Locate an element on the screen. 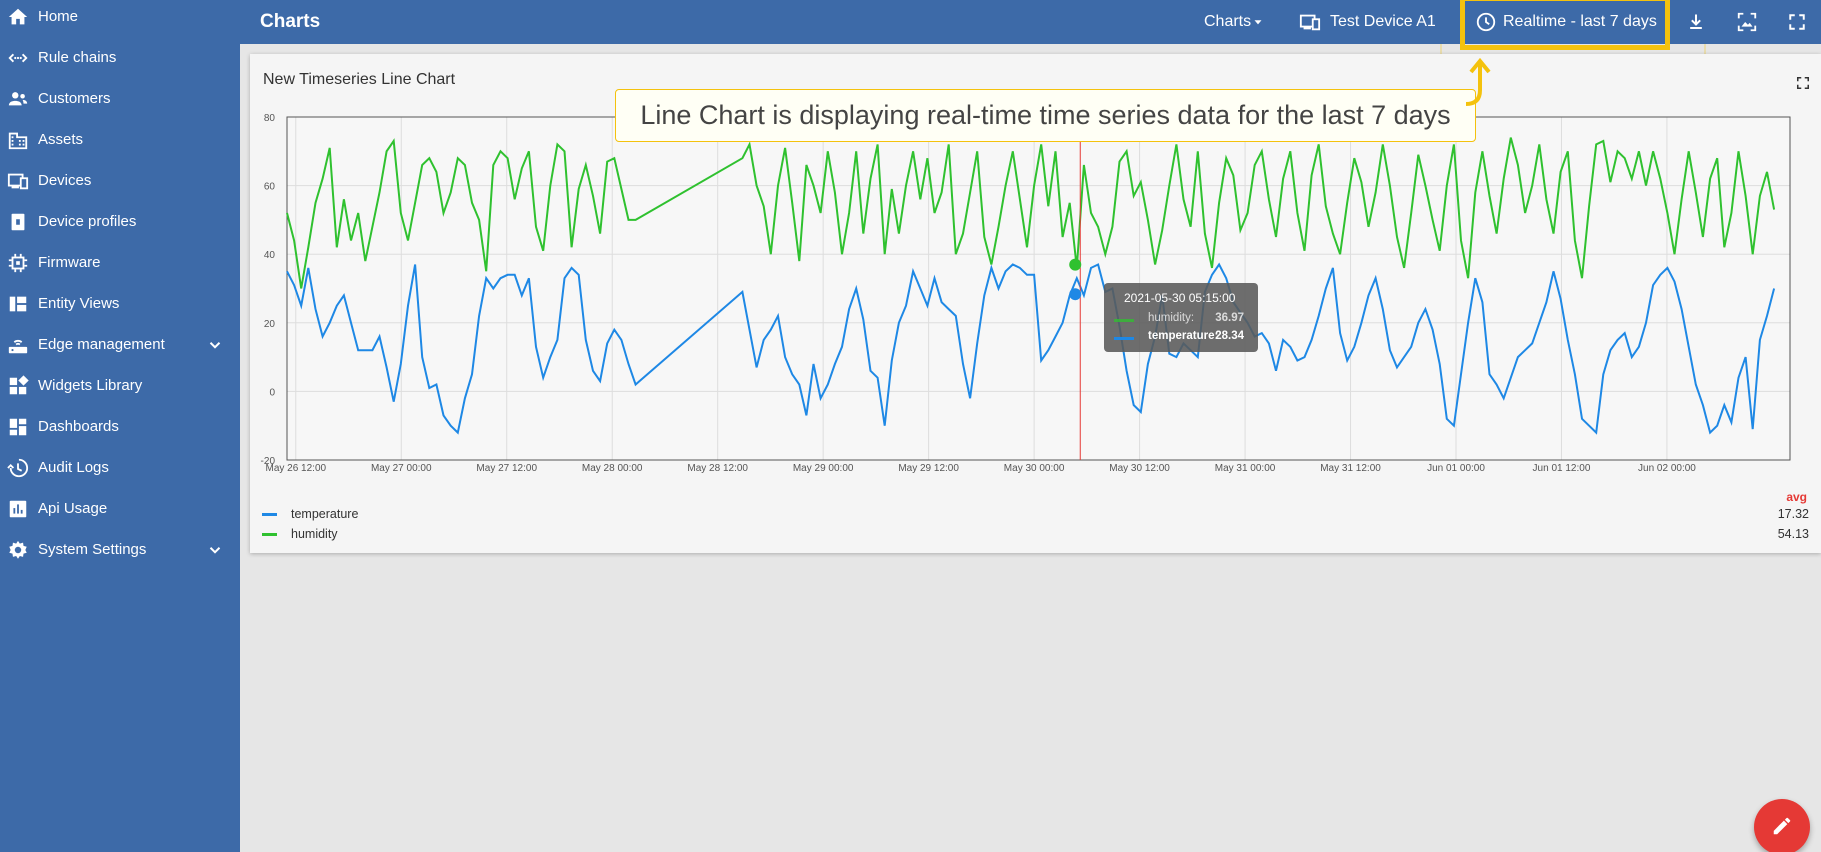 The image size is (1821, 852). edit-dashboard-button is located at coordinates (1782, 825).